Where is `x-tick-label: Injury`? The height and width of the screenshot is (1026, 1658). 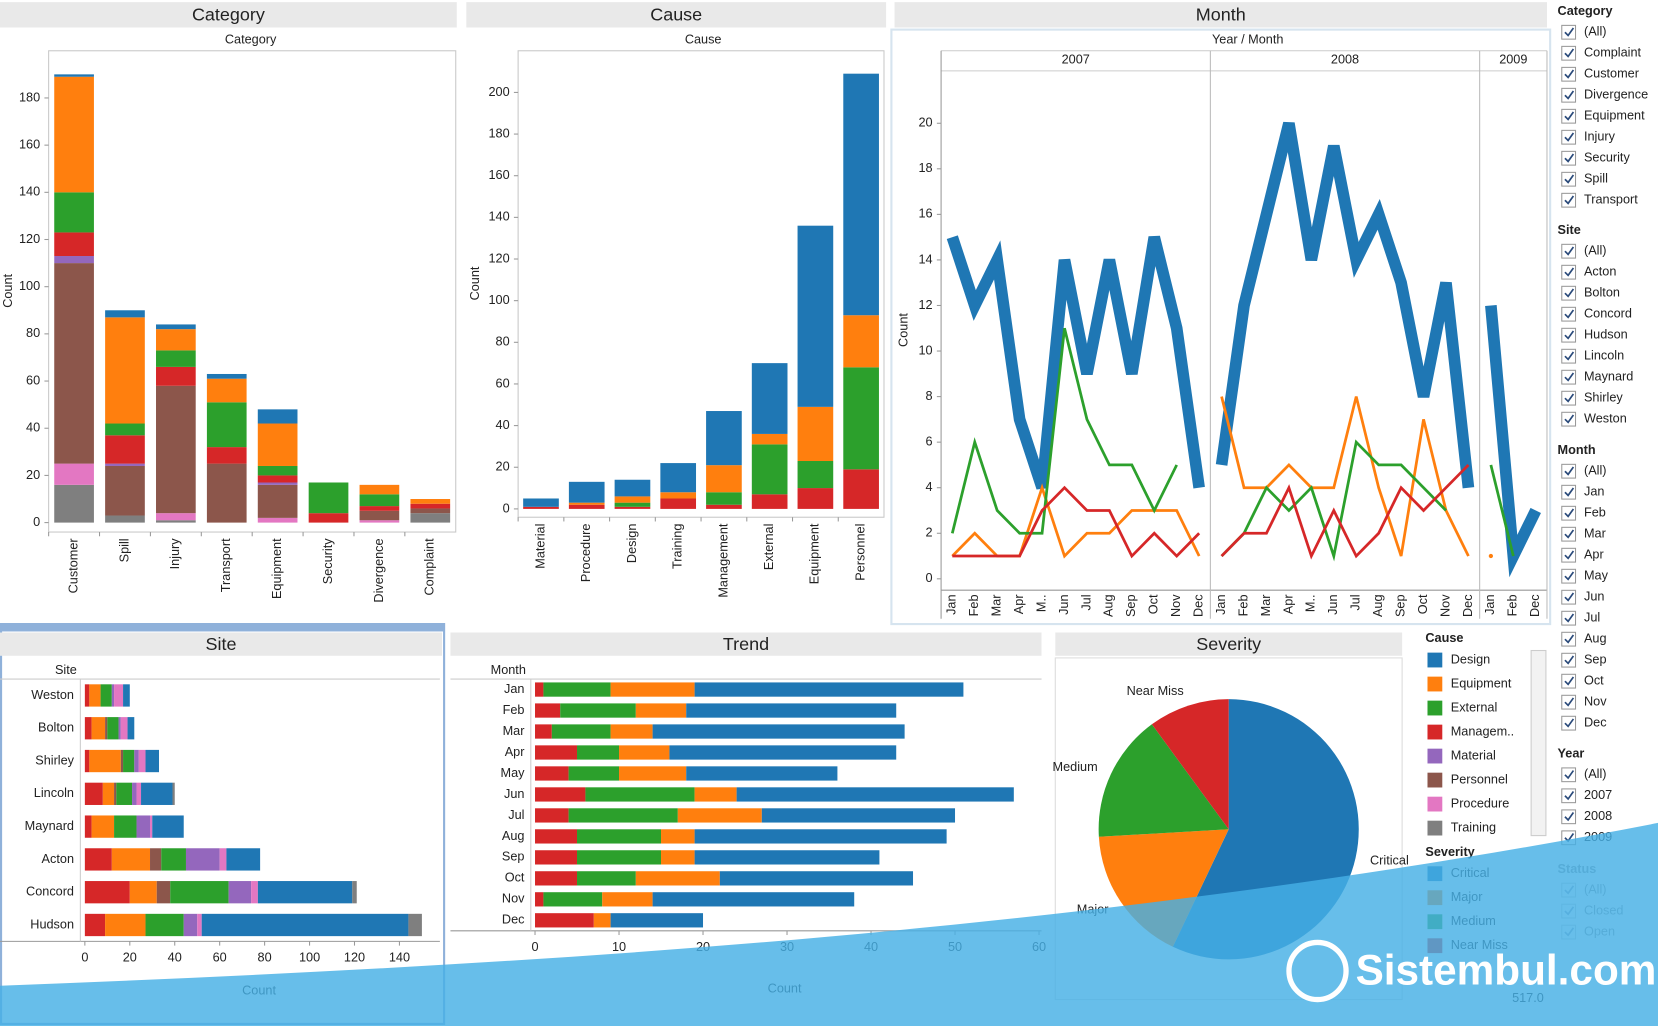 x-tick-label: Injury is located at coordinates (175, 554).